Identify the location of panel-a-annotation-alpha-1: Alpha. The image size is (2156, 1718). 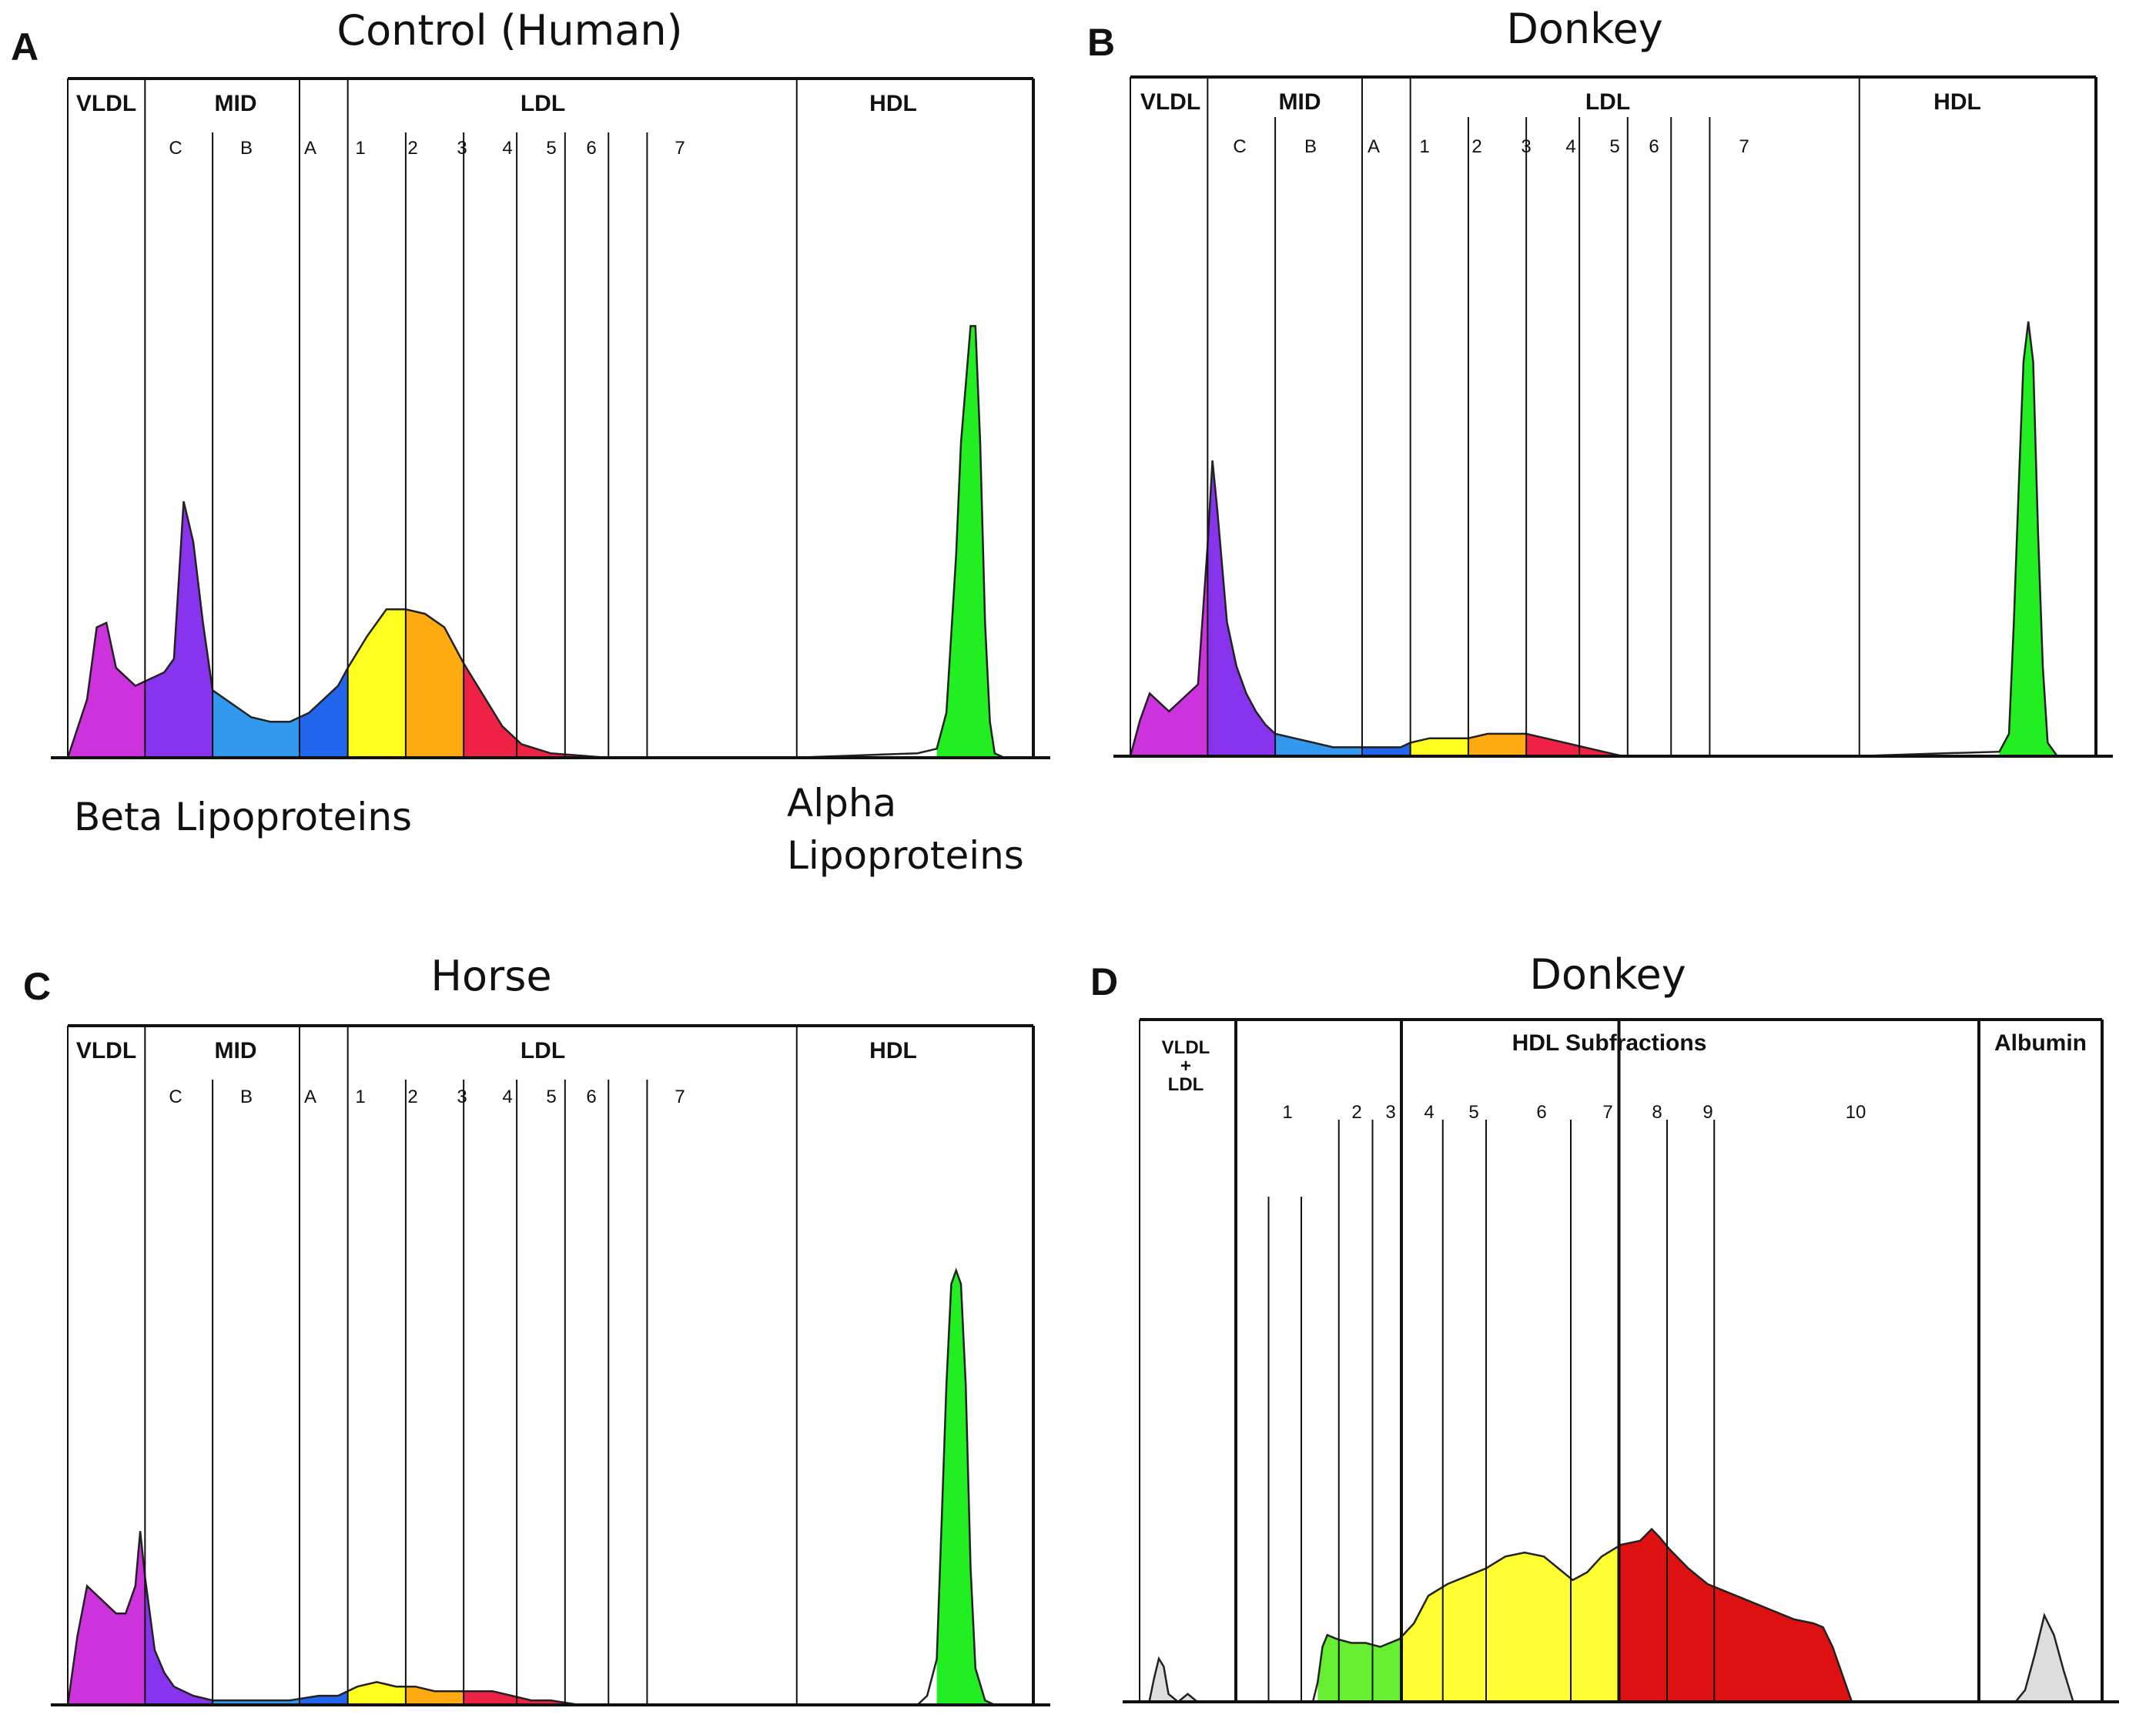
(841, 803).